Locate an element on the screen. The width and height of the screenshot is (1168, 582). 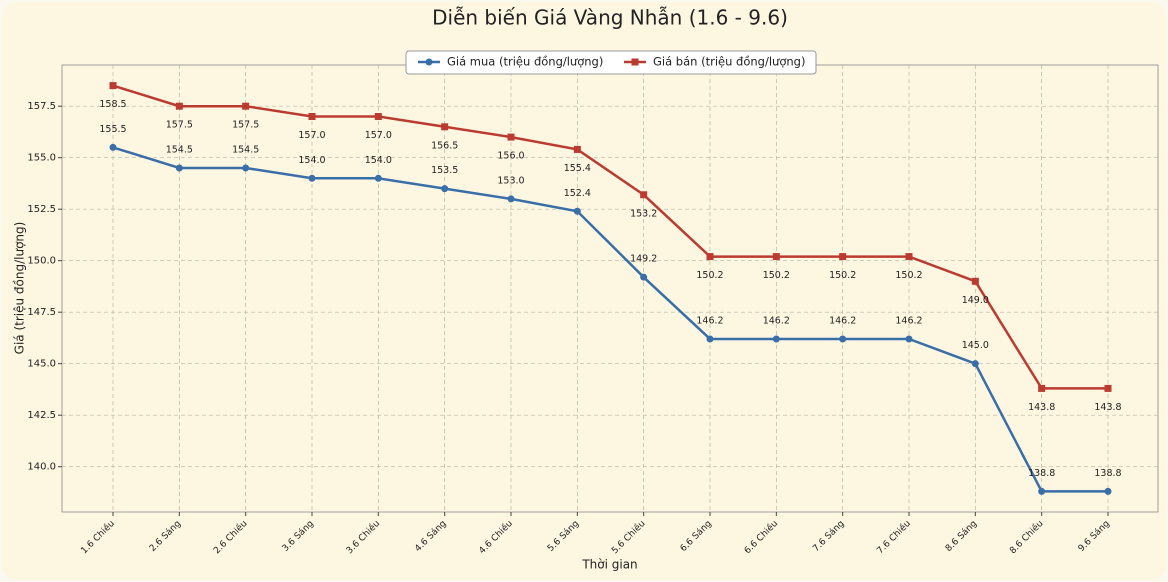
value-label: 153.5 is located at coordinates (444, 170).